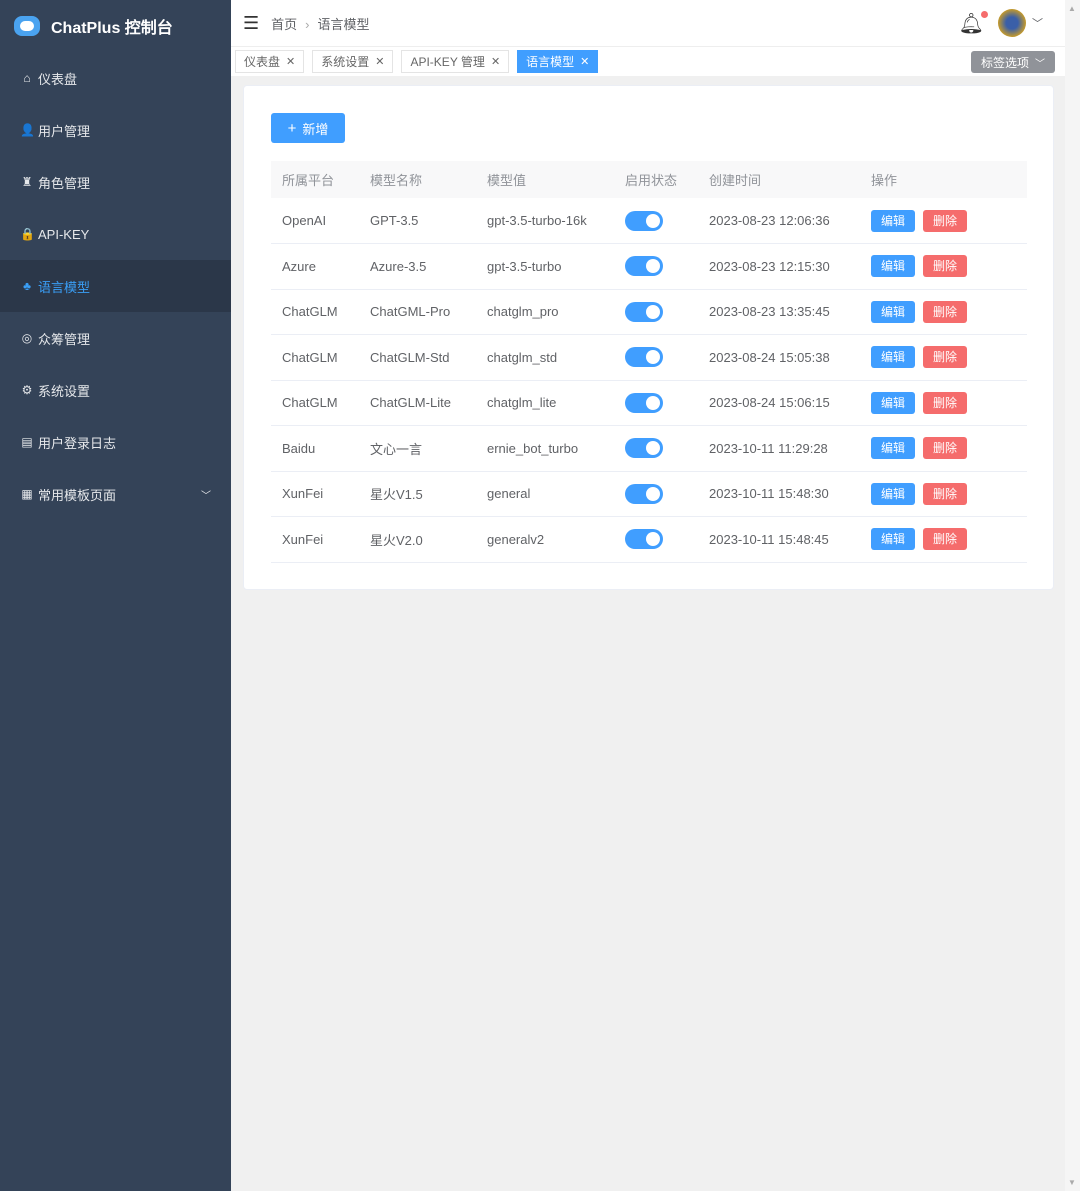 The image size is (1080, 1191). I want to click on sidebar-item-lock: 🔒 API-KEY, so click(115, 234).